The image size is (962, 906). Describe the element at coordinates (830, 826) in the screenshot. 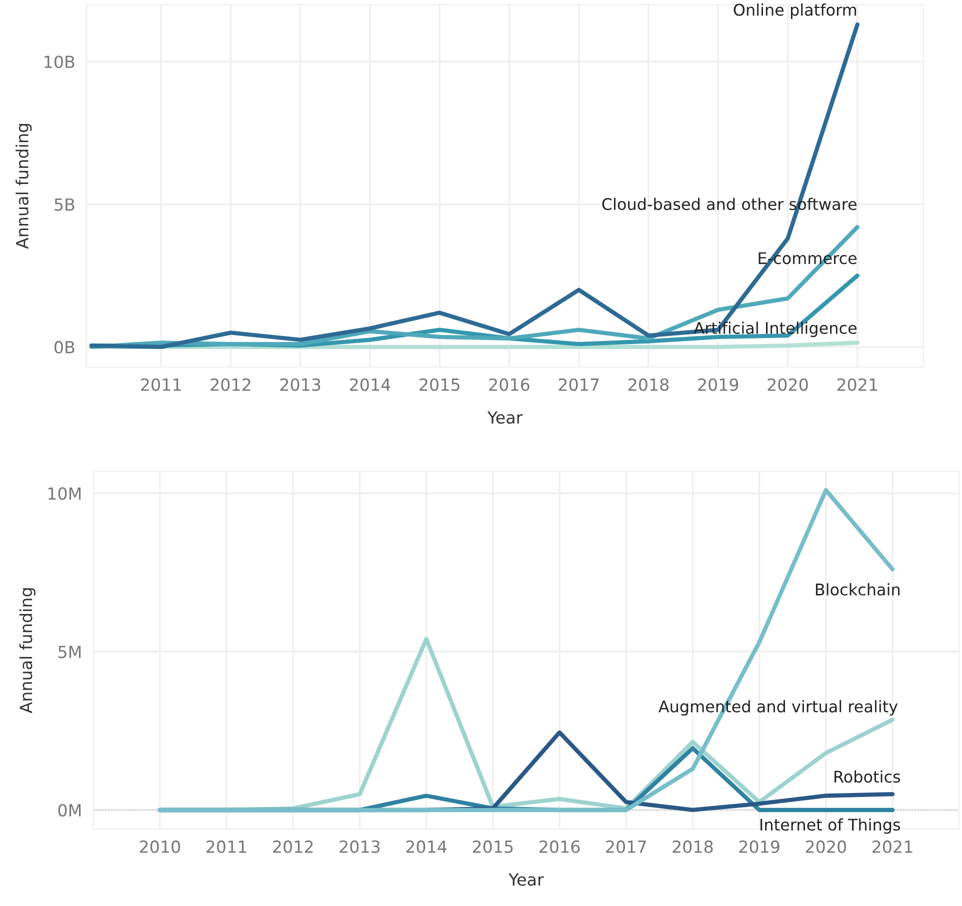

I see `series-label: Internet of Things` at that location.